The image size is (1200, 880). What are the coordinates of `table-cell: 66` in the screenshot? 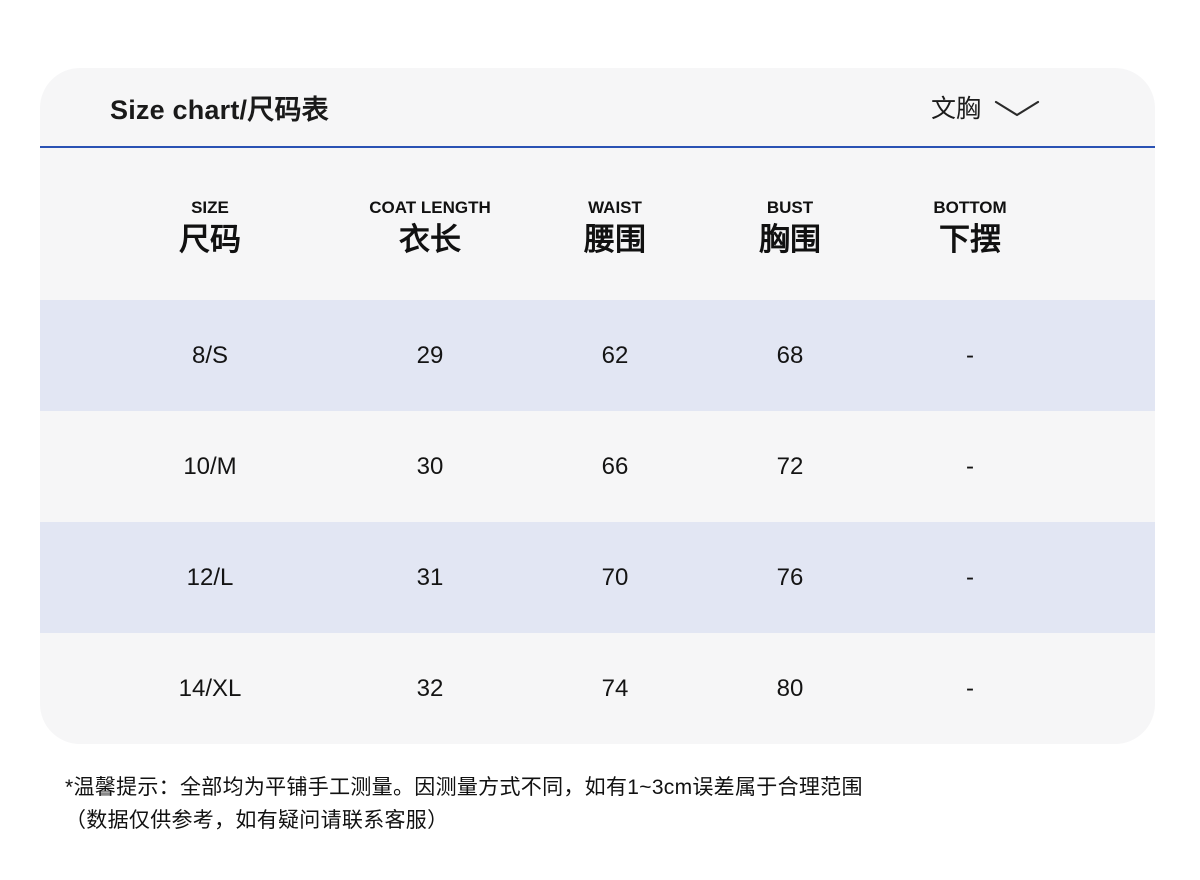 It's located at (615, 466).